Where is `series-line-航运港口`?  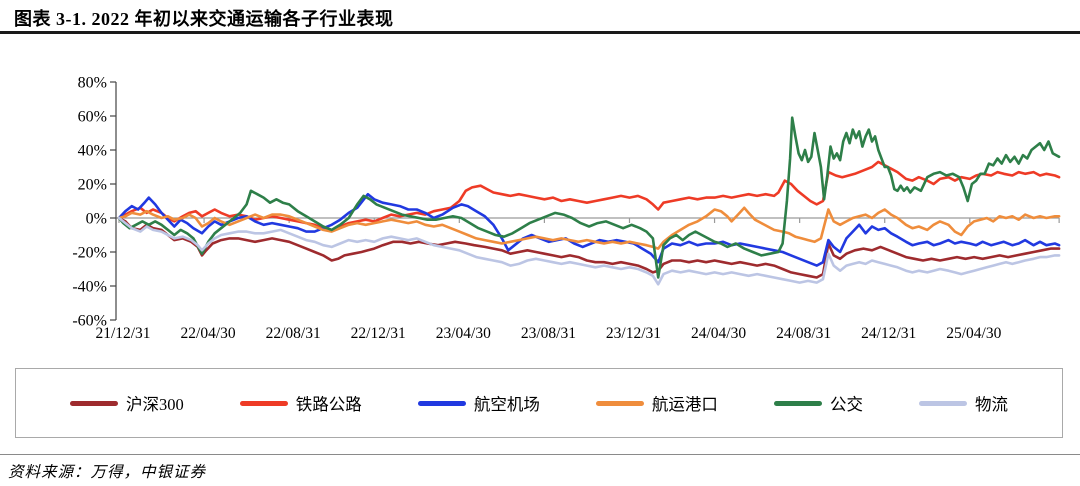 series-line-航运港口 is located at coordinates (589, 228).